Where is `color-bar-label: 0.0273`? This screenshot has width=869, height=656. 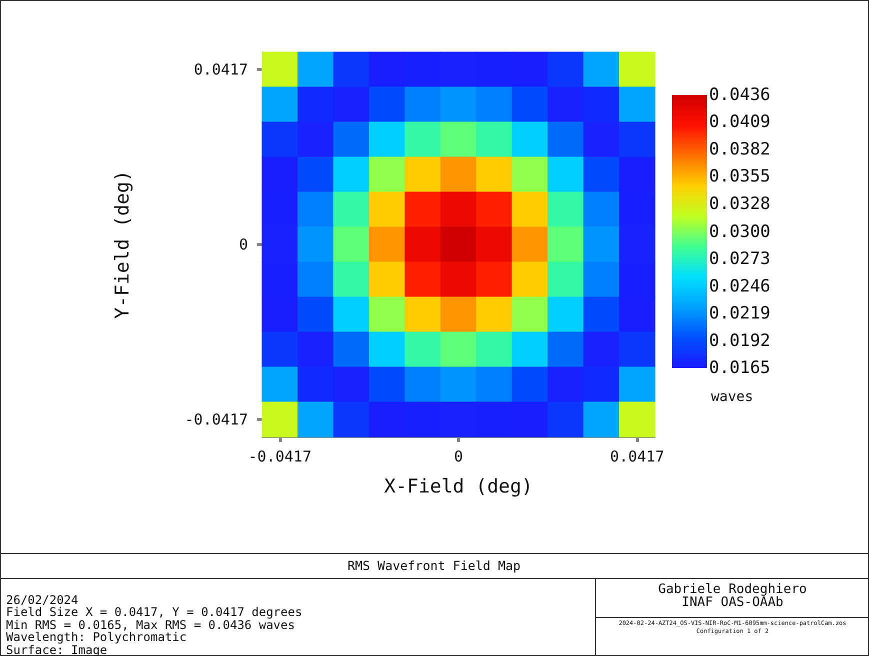 color-bar-label: 0.0273 is located at coordinates (739, 259).